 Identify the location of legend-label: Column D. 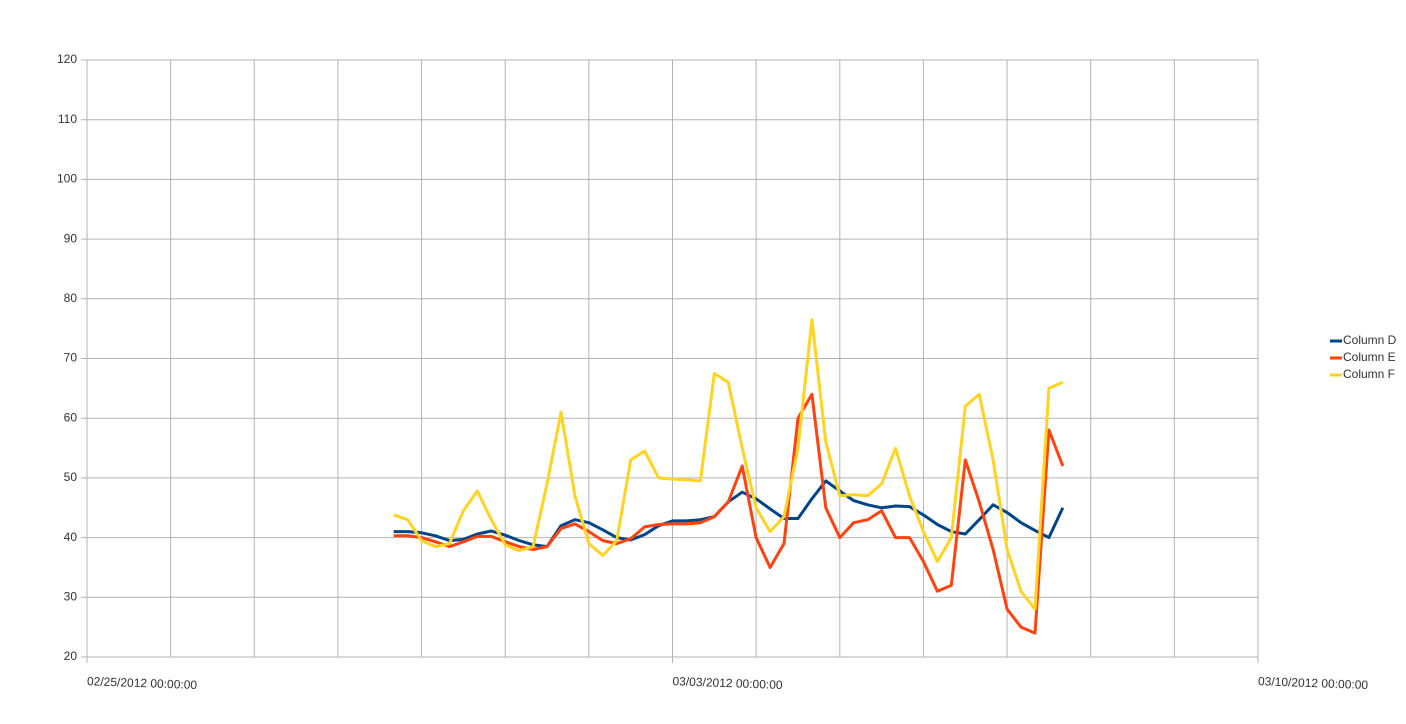
(1370, 340).